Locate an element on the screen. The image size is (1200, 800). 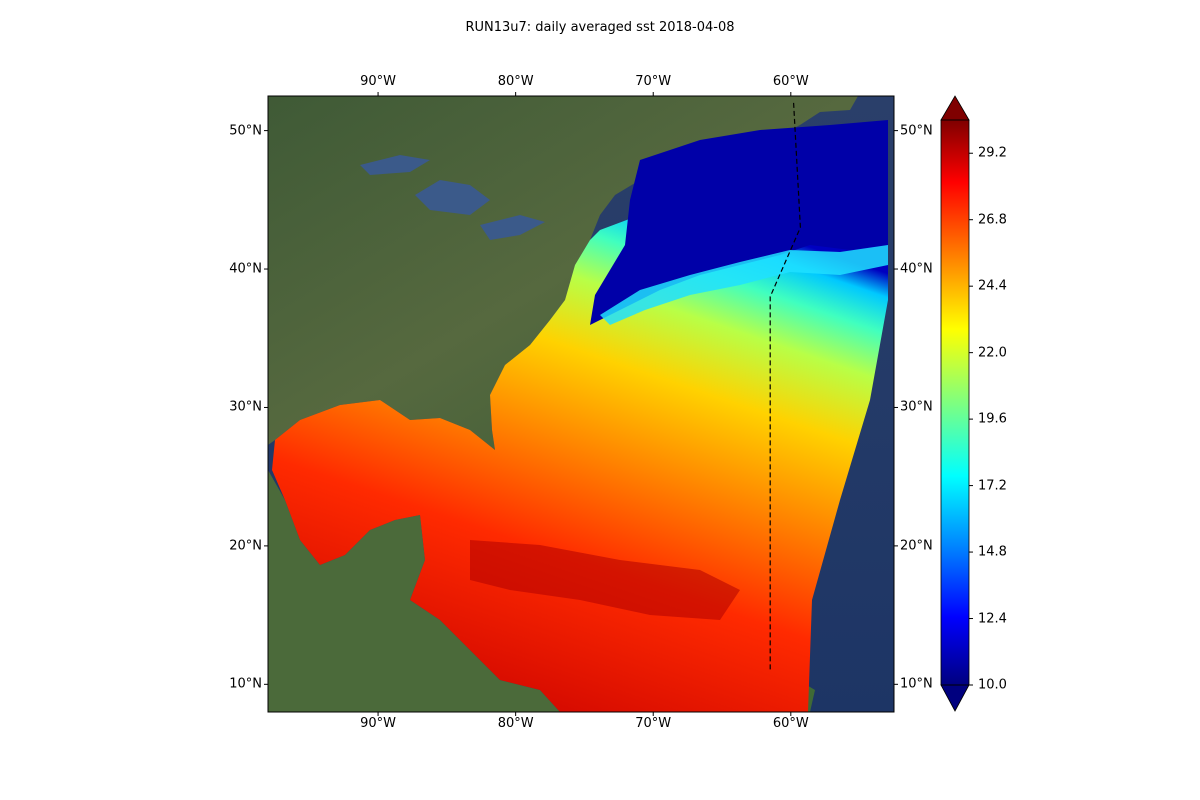
dashed-boundary-line is located at coordinates (785, 386).